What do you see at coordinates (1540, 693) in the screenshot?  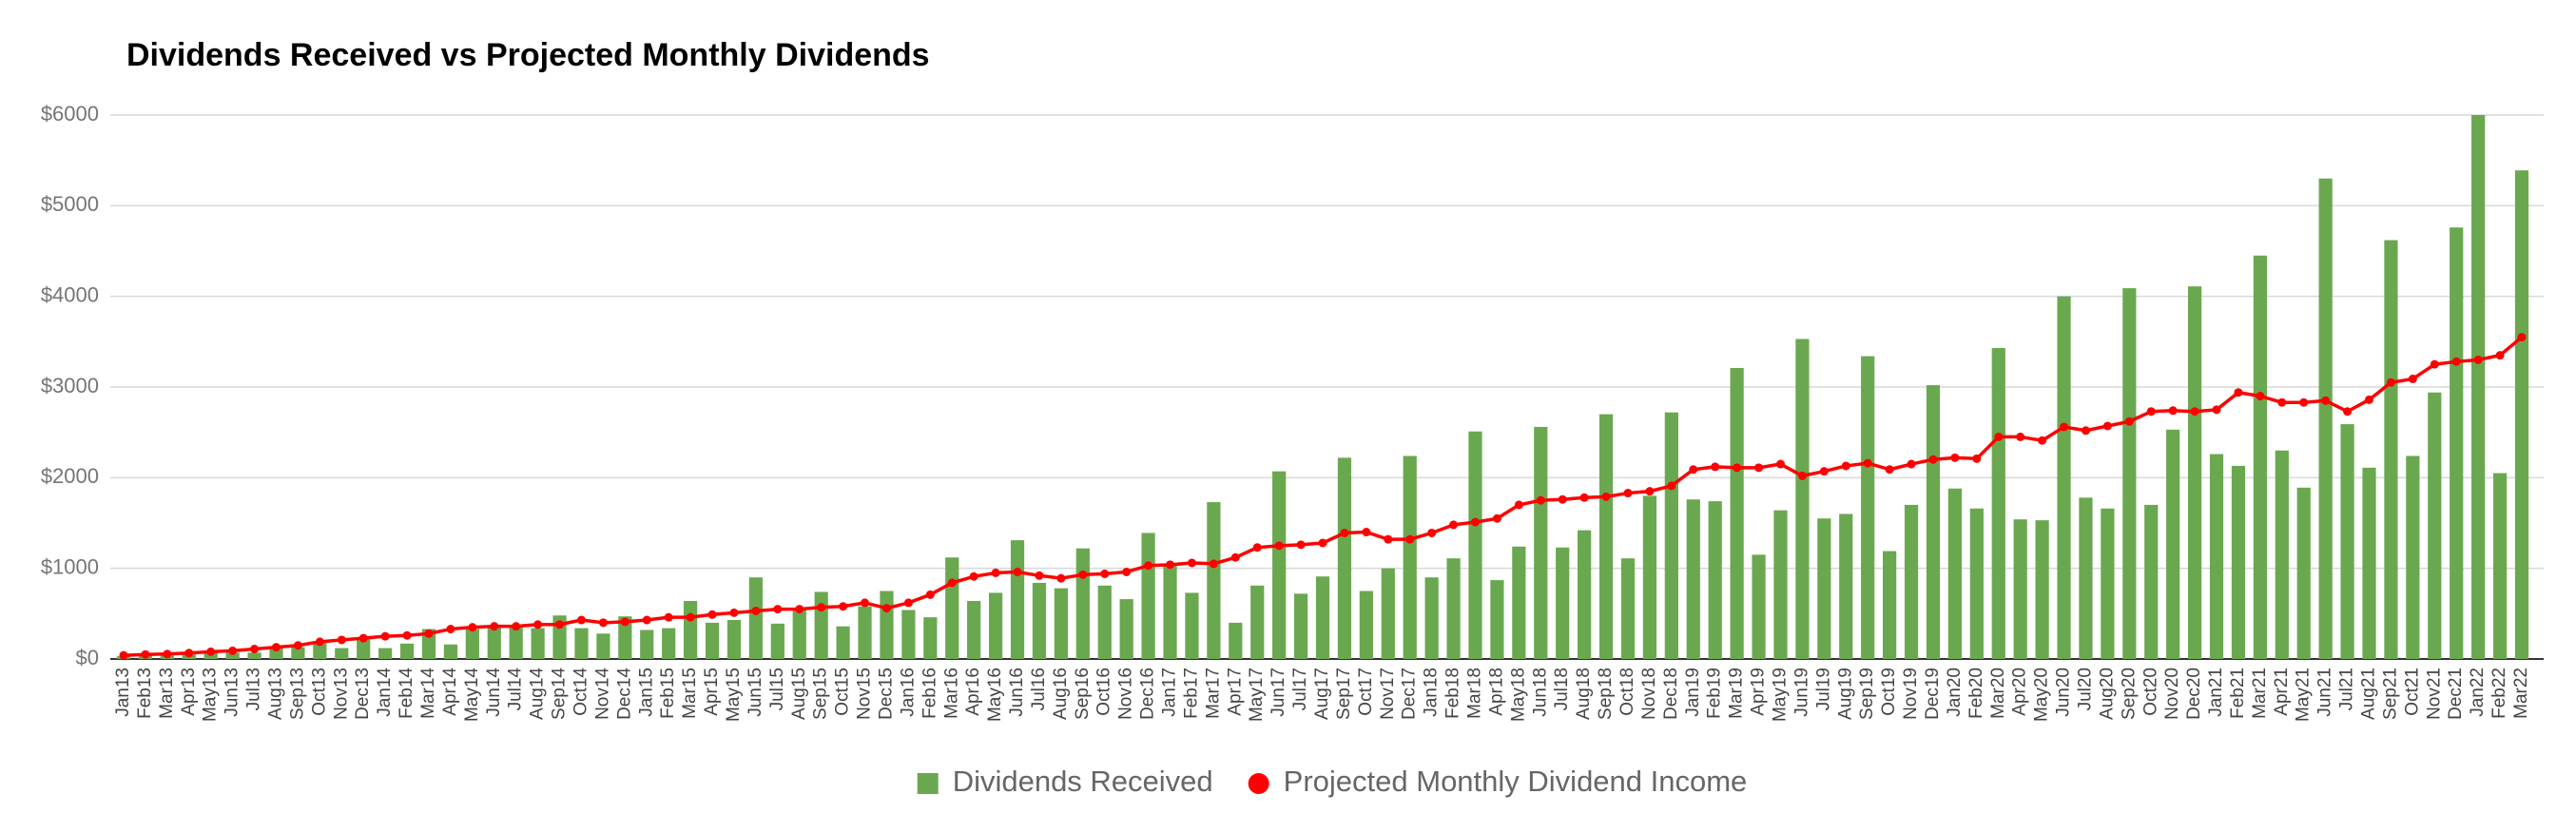 I see `x-tick-label: Jun18` at bounding box center [1540, 693].